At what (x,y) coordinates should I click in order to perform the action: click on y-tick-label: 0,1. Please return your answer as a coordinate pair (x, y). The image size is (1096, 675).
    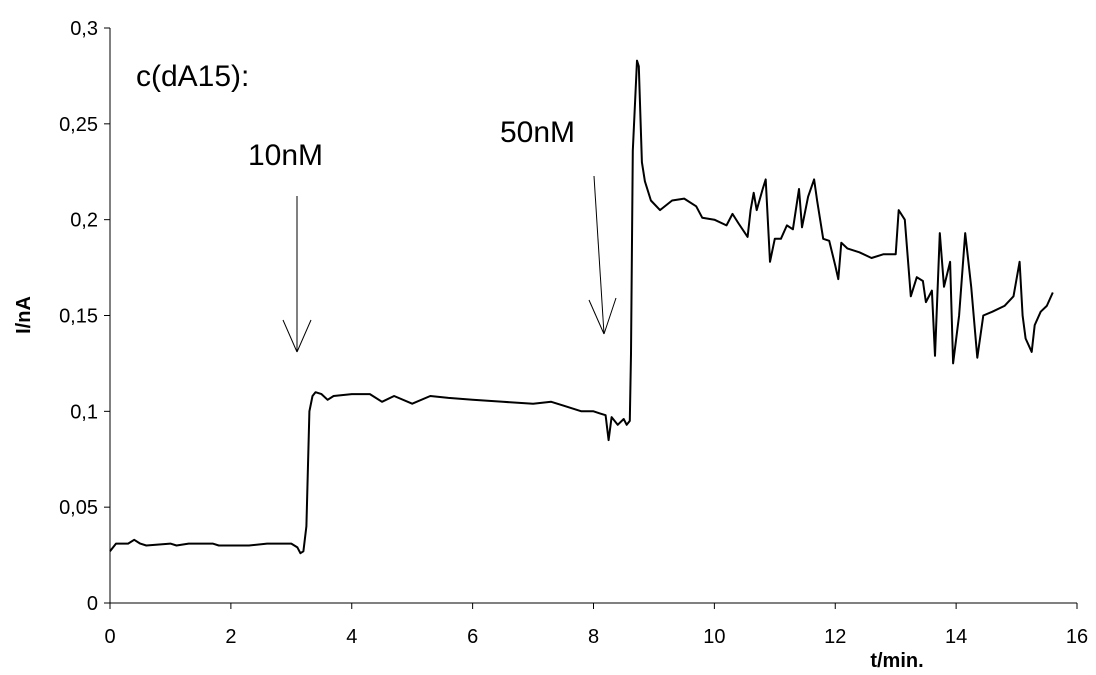
    Looking at the image, I should click on (84, 412).